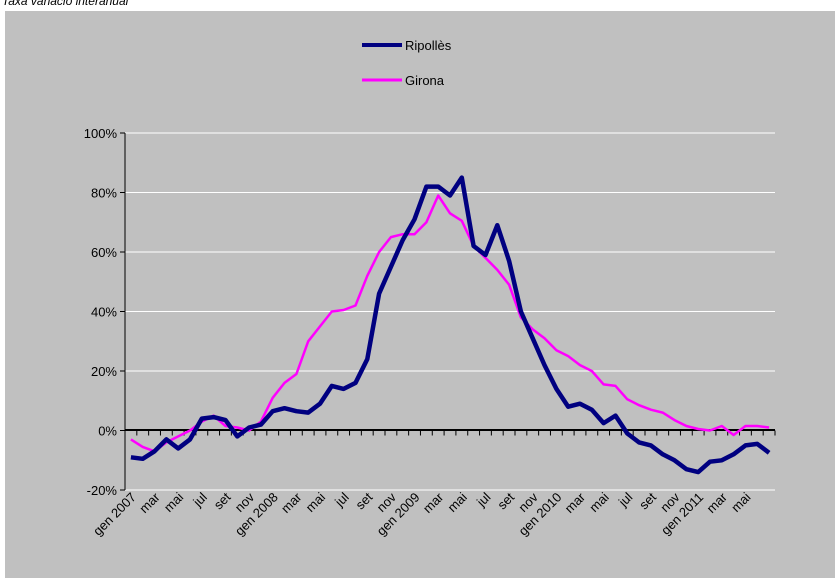 The height and width of the screenshot is (578, 840). What do you see at coordinates (104, 193) in the screenshot?
I see `y-tick-label: 80%` at bounding box center [104, 193].